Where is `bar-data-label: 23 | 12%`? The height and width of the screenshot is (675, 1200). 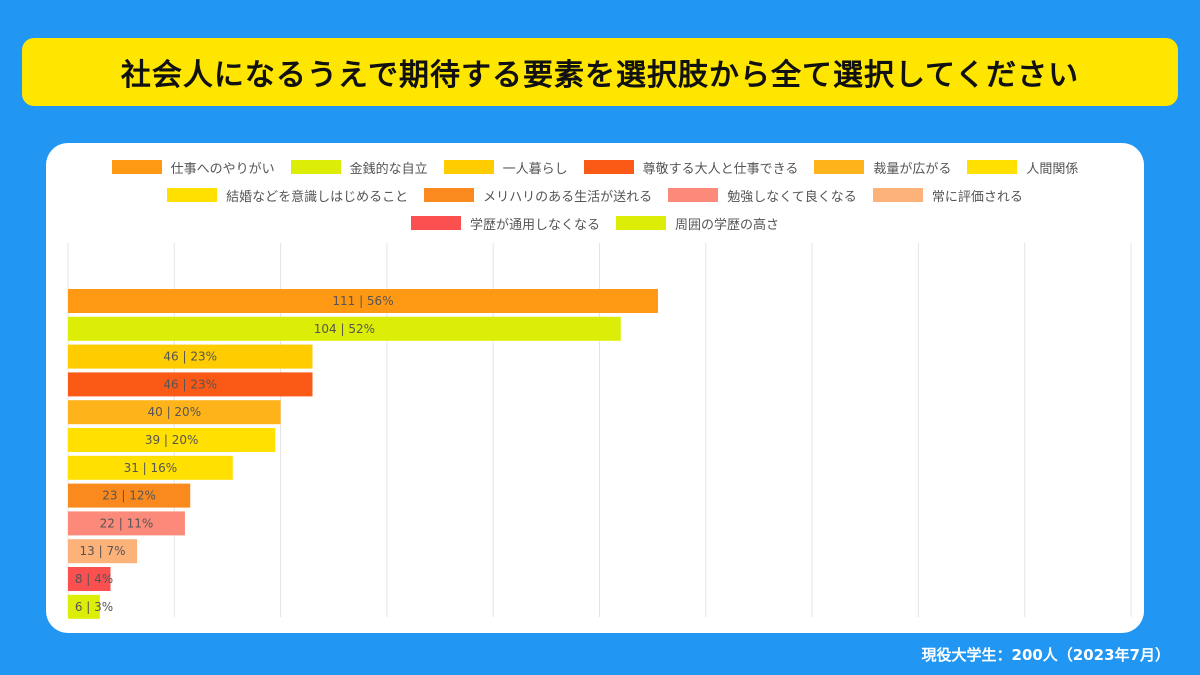 bar-data-label: 23 | 12% is located at coordinates (129, 496).